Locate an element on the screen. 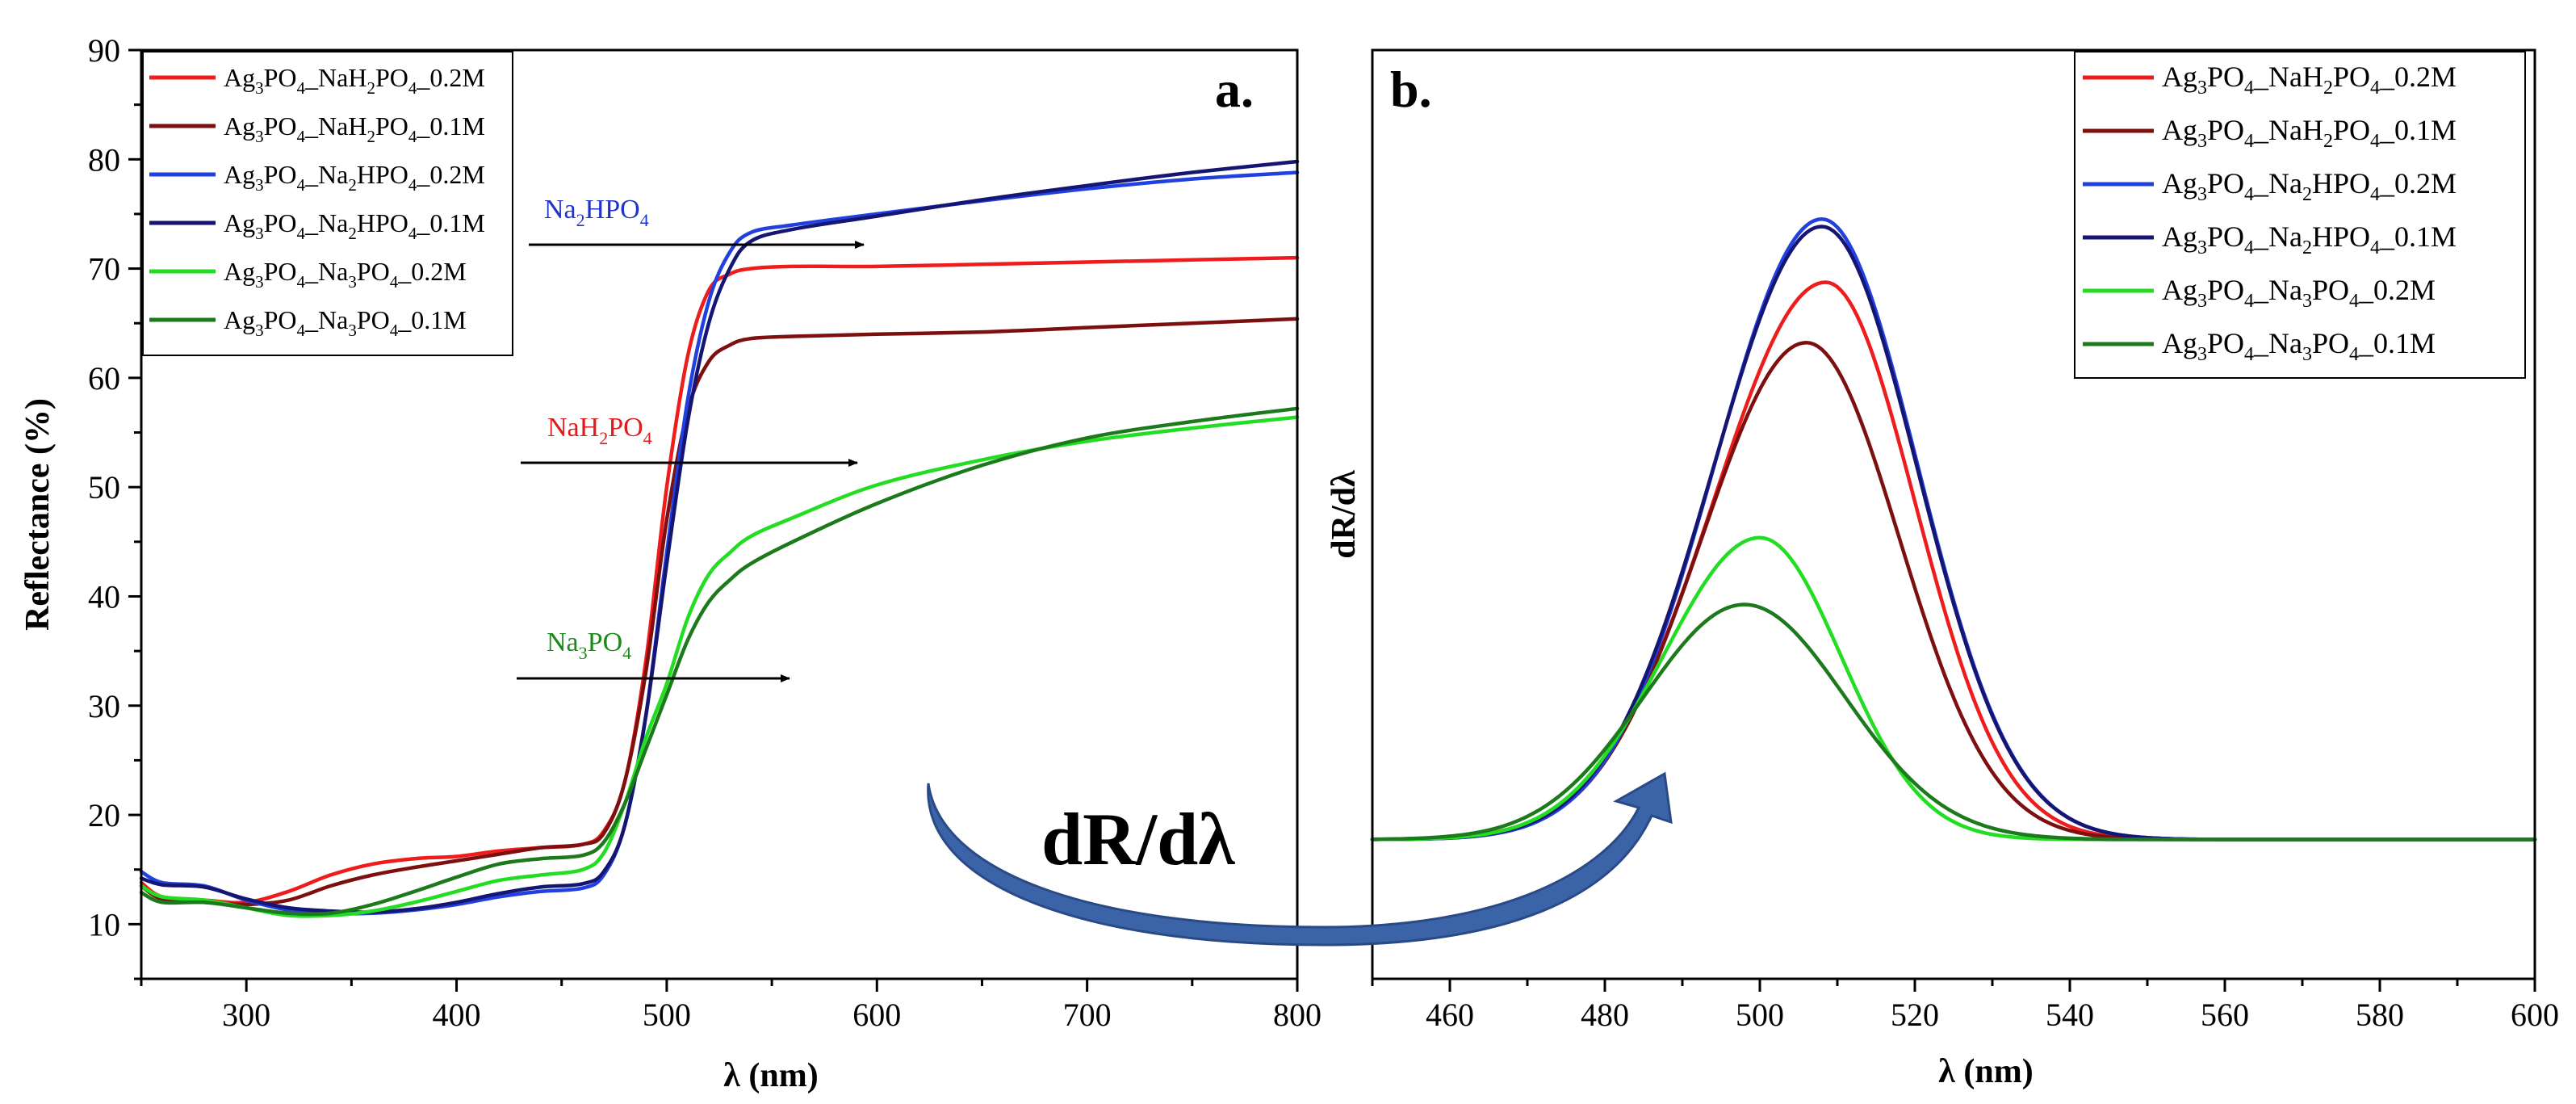 The width and height of the screenshot is (2576, 1104). panel-a-x-title: λ (nm) is located at coordinates (770, 1075).